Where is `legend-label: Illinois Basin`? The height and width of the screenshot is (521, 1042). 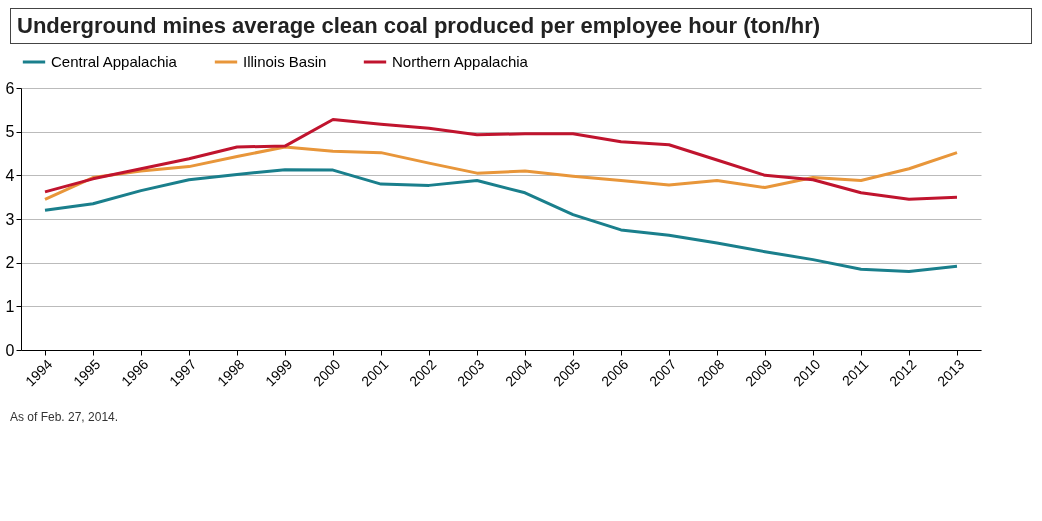 legend-label: Illinois Basin is located at coordinates (285, 61).